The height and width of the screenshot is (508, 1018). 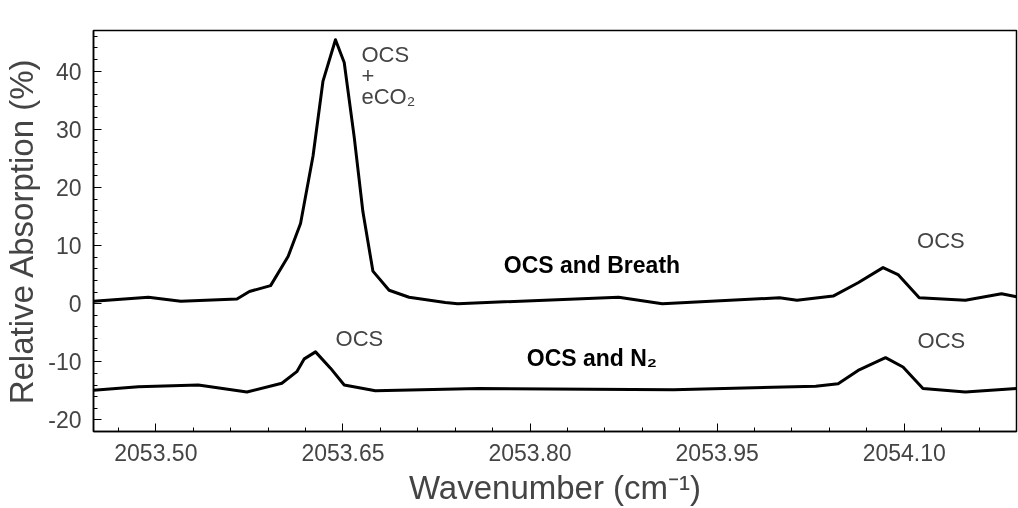 What do you see at coordinates (904, 452) in the screenshot?
I see `x-tick-label: 2054.10` at bounding box center [904, 452].